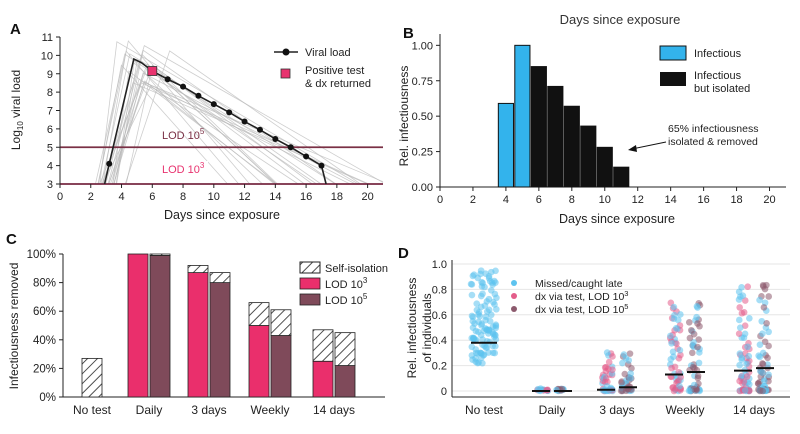 The image size is (800, 434). I want to click on panel-b-xtick-label: 4, so click(506, 200).